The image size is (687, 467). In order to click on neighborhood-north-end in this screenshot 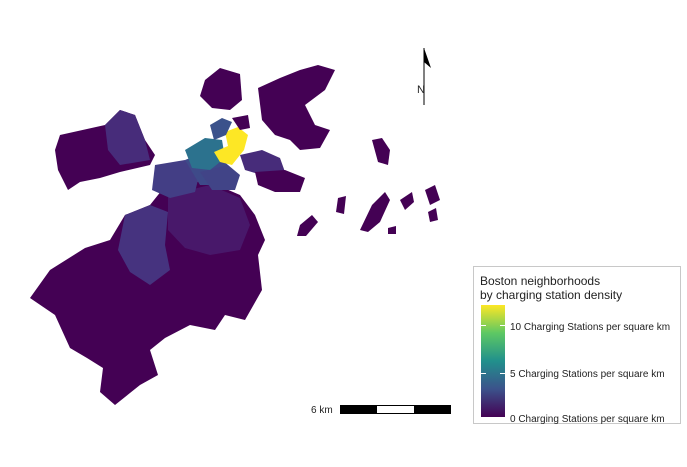, I will do `click(231, 146)`.